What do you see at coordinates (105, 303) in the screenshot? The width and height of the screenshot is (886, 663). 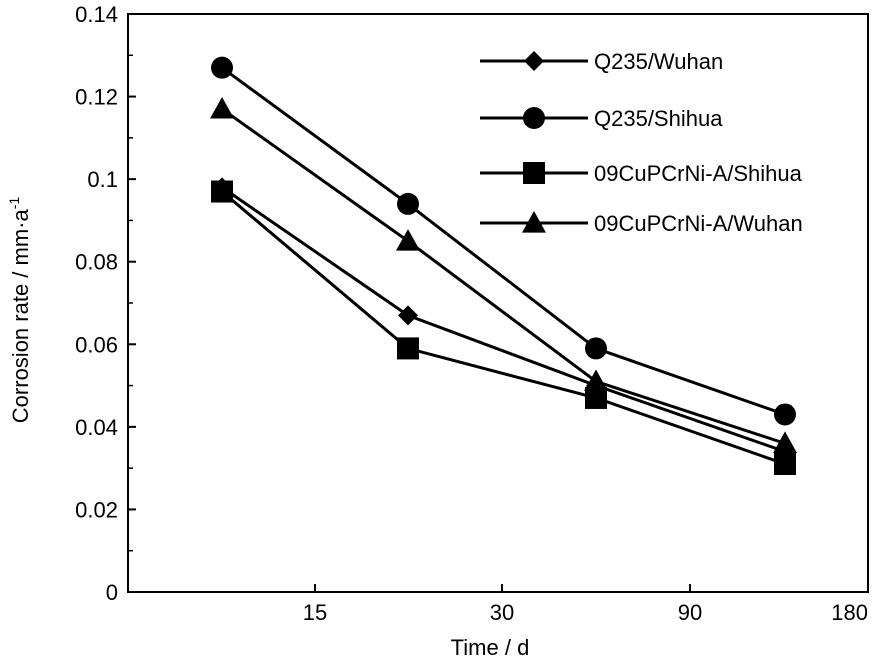 I see `y-axis-ticks: 0 0.02 0.04 0.06 0.08 0.1 0.12 0.14` at bounding box center [105, 303].